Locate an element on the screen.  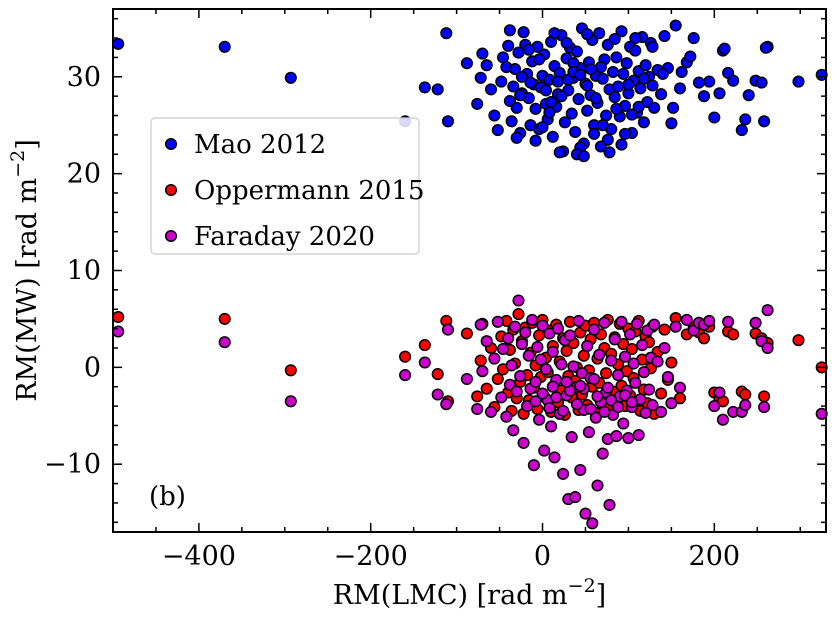
x-tick-label: −400 is located at coordinates (199, 556).